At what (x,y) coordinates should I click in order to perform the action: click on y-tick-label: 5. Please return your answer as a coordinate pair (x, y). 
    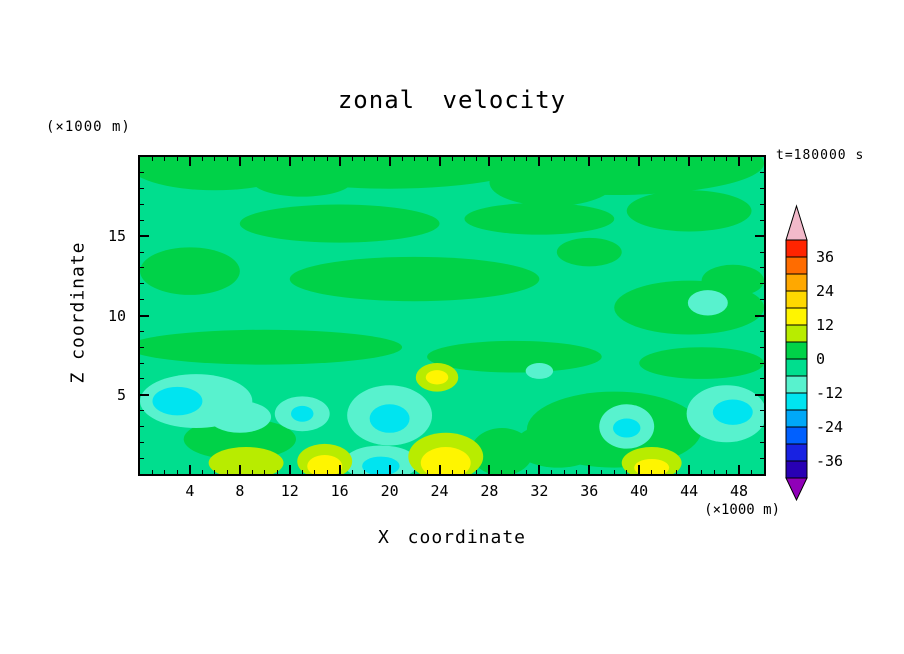
    Looking at the image, I should click on (121, 394).